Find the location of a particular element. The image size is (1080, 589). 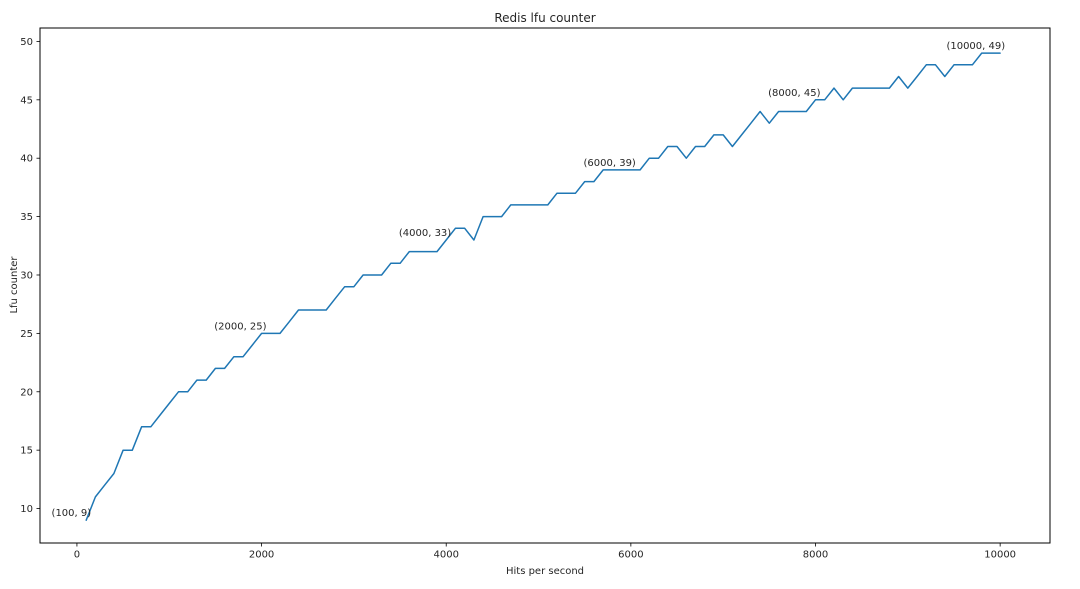

y-tick-label: 35 is located at coordinates (26, 217).